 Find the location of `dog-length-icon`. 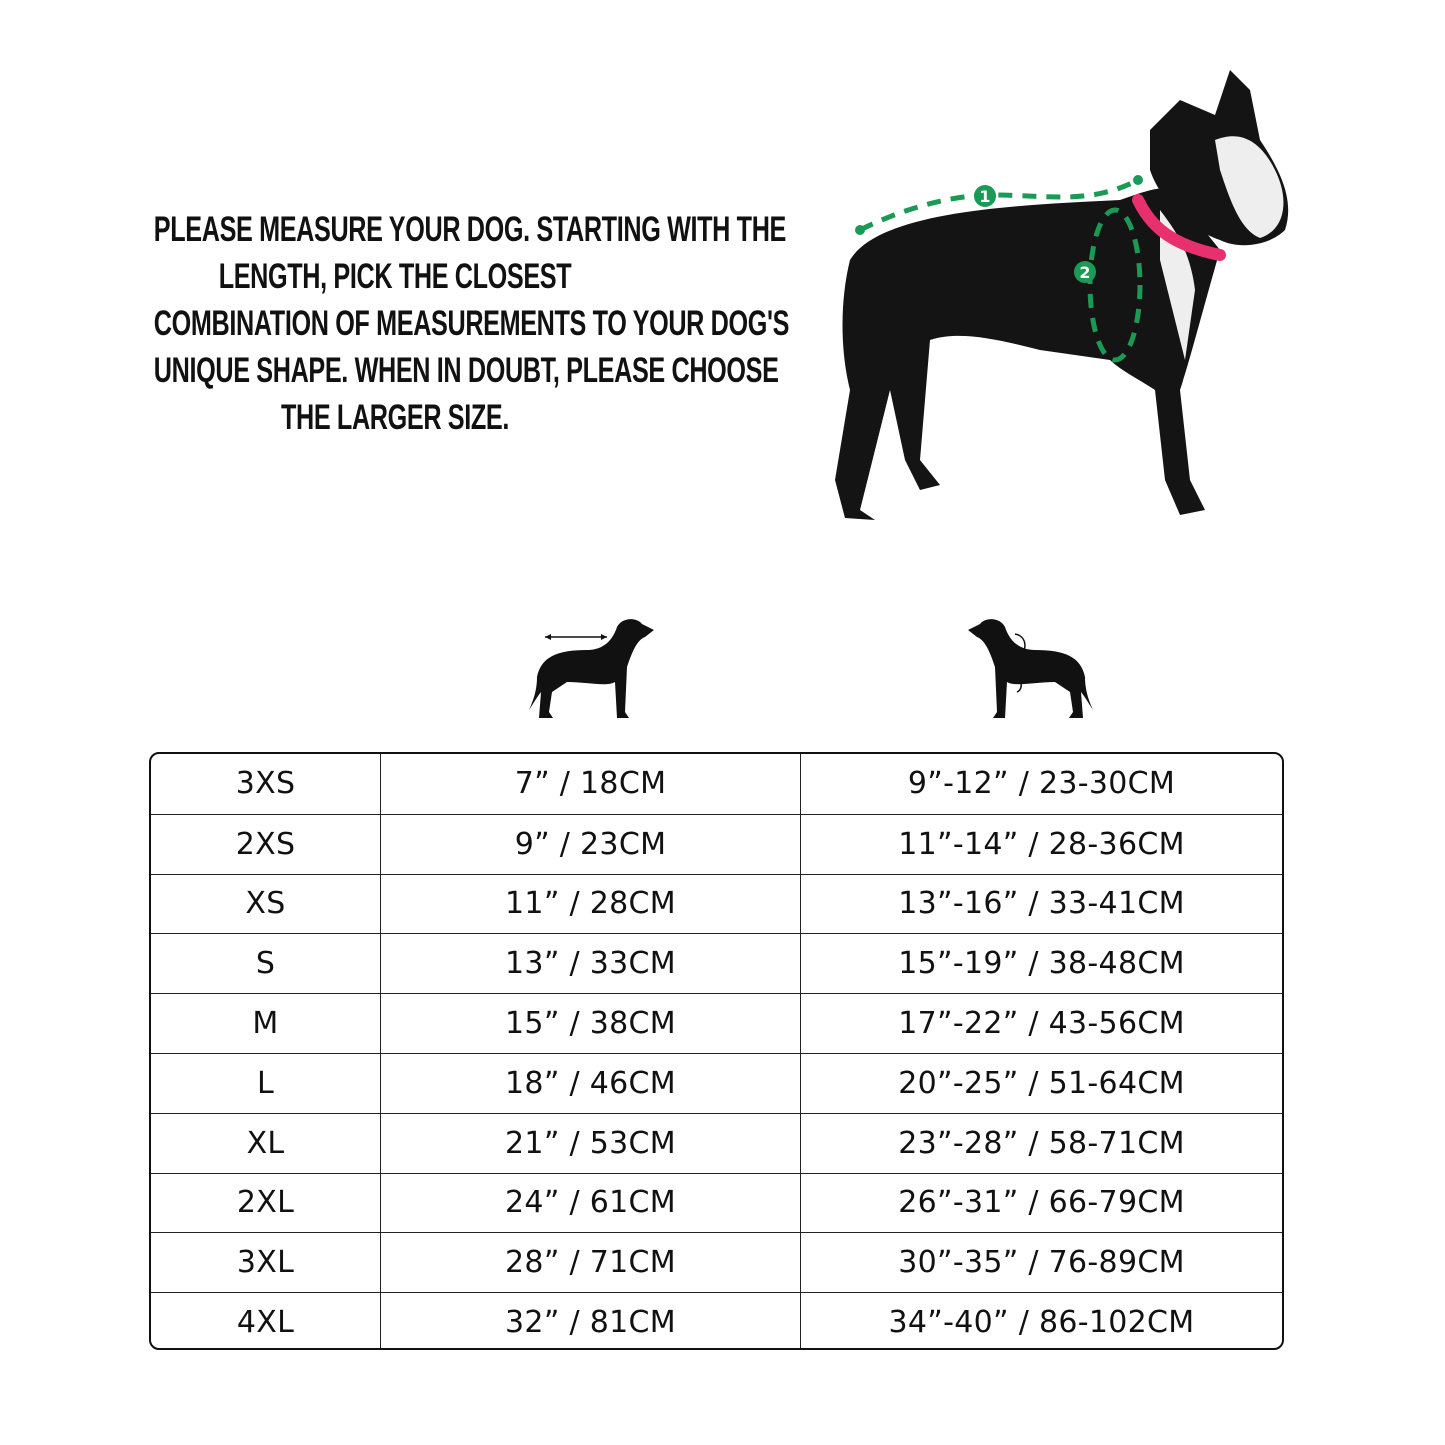

dog-length-icon is located at coordinates (591, 668).